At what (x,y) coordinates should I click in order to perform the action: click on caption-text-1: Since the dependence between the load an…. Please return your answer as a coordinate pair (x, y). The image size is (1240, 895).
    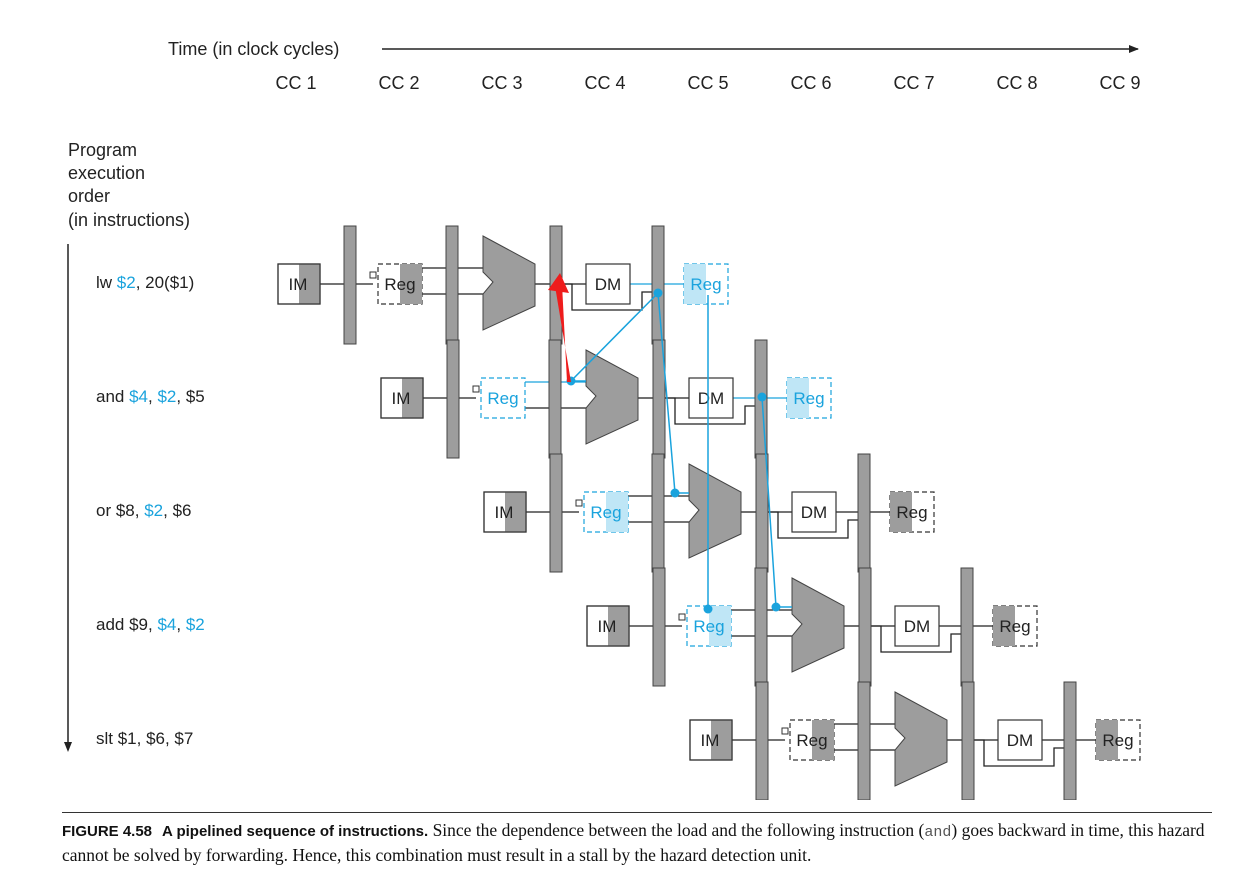
    Looking at the image, I should click on (676, 830).